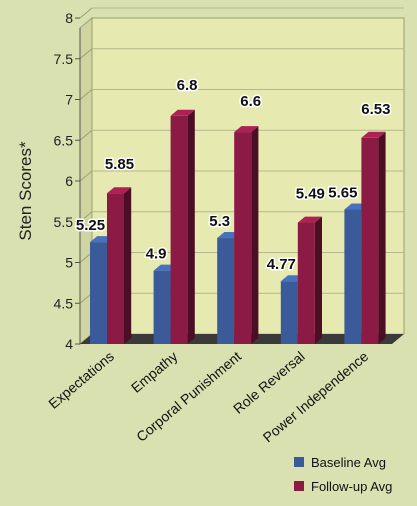 This screenshot has height=506, width=417. What do you see at coordinates (81, 380) in the screenshot?
I see `x-tick-label: Expectations` at bounding box center [81, 380].